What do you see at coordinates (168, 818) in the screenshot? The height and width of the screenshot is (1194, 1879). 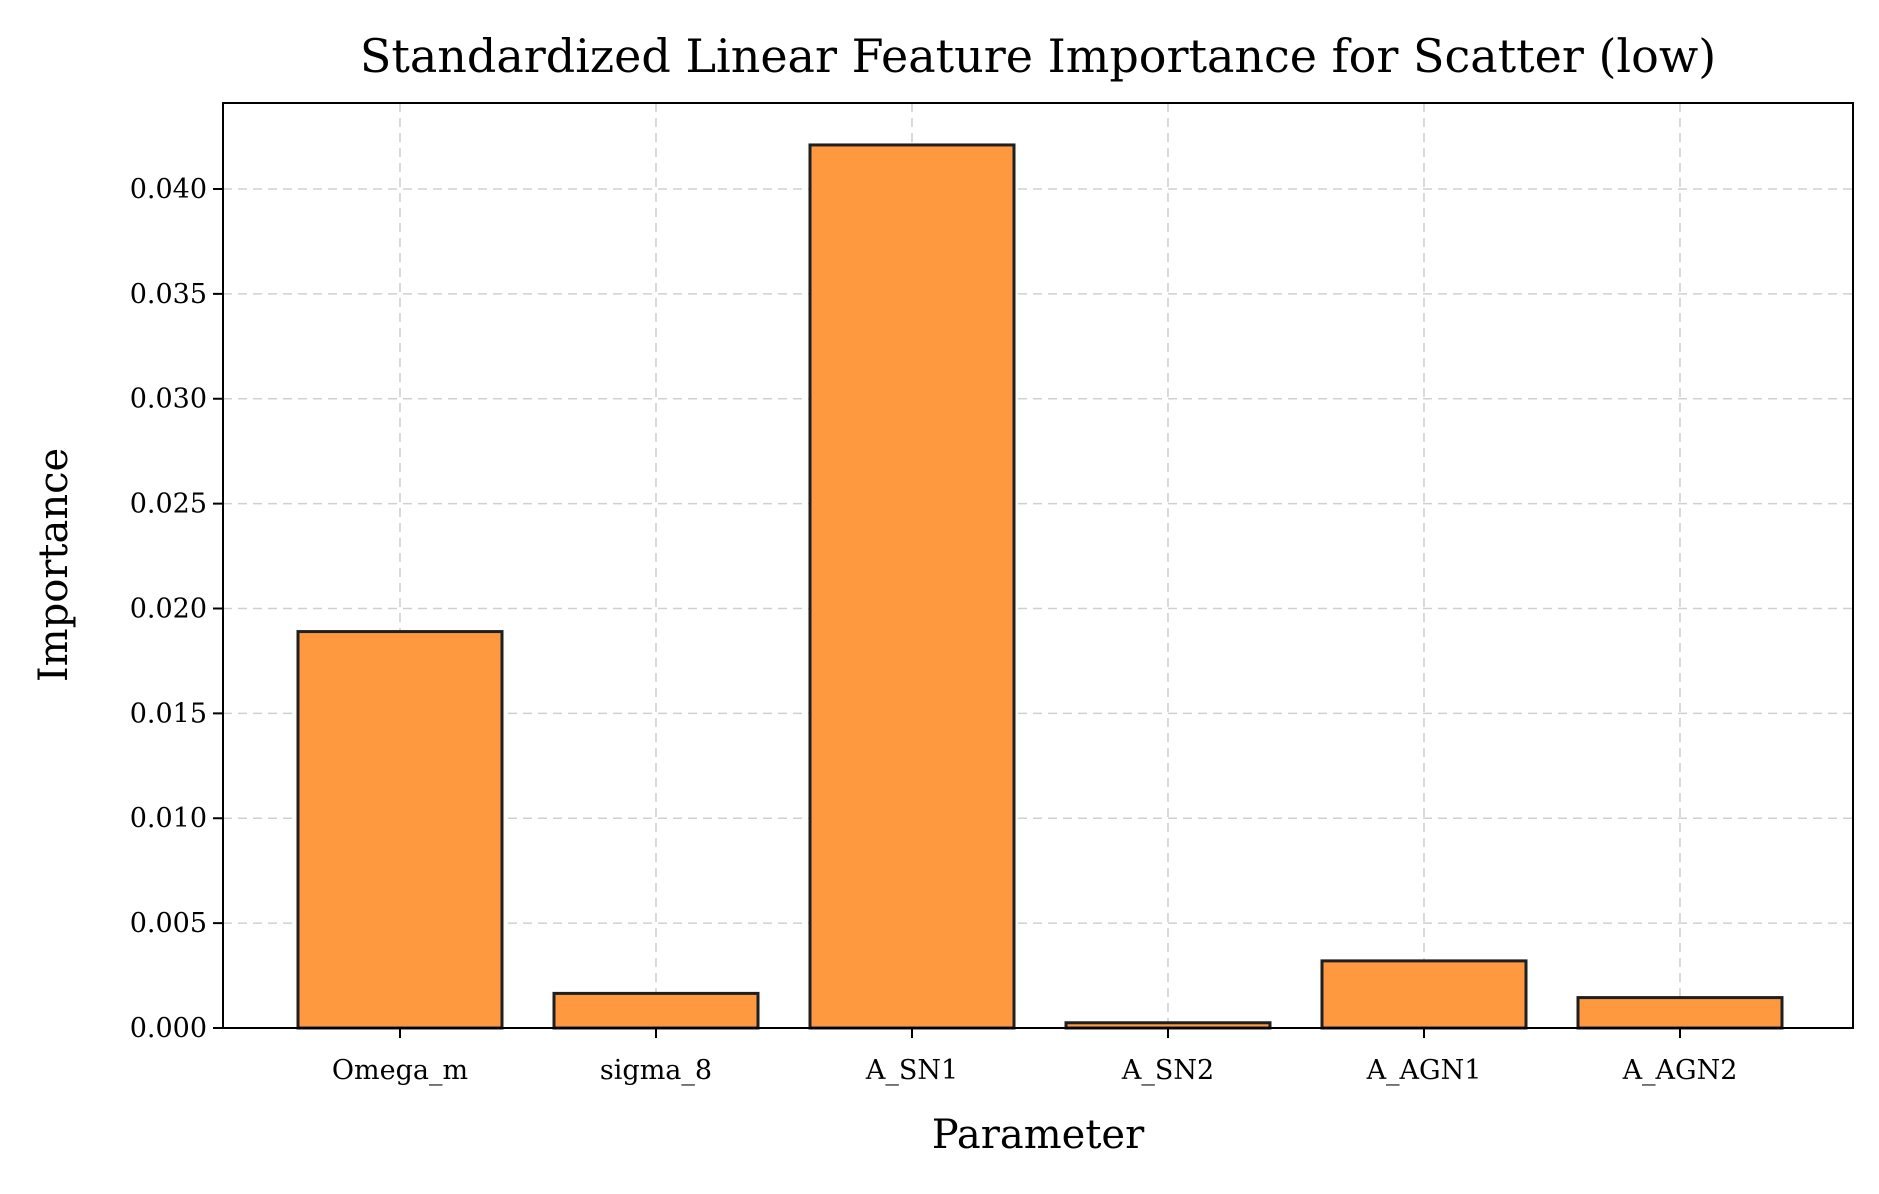 I see `y-tick-label: 0.010` at bounding box center [168, 818].